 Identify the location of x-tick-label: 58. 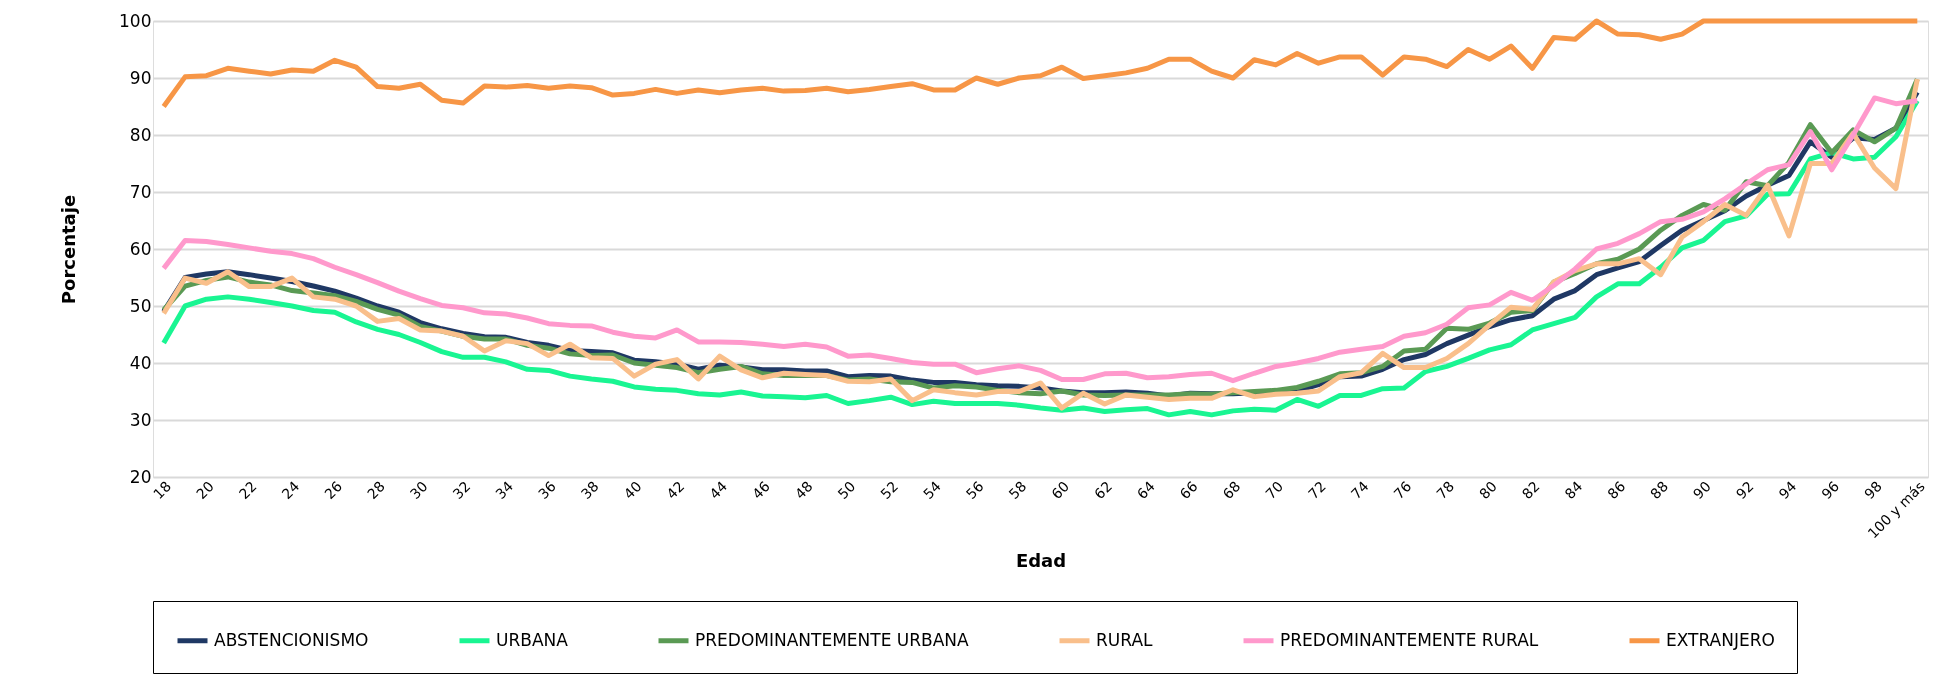
(1017, 490).